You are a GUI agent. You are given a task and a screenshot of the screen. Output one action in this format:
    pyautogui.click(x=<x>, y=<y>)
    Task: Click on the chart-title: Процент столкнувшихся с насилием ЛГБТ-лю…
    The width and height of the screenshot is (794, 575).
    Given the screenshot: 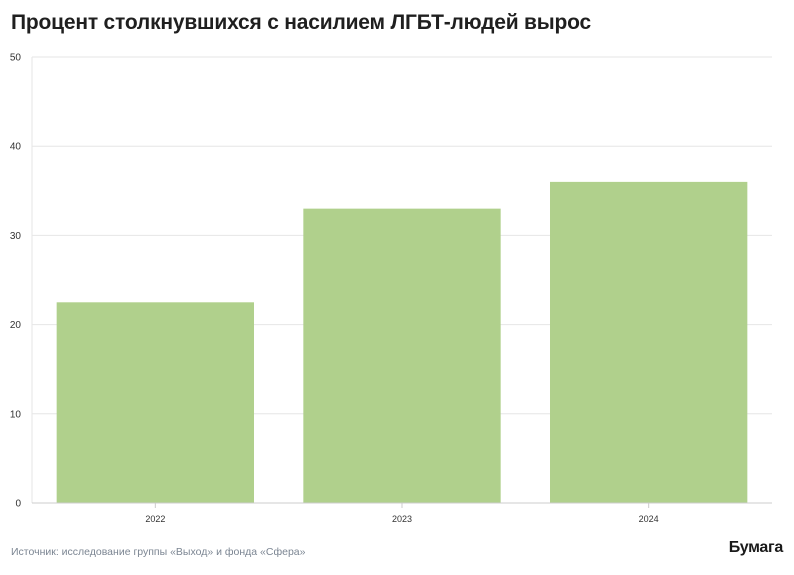 What is the action you would take?
    pyautogui.click(x=301, y=22)
    